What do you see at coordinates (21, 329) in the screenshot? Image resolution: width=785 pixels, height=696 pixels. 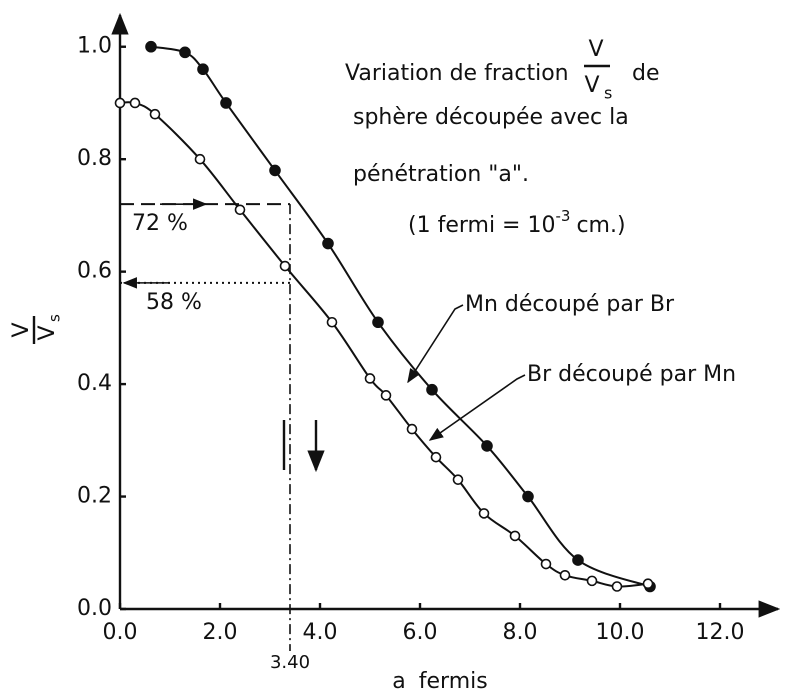 I see `y-label-num: V` at bounding box center [21, 329].